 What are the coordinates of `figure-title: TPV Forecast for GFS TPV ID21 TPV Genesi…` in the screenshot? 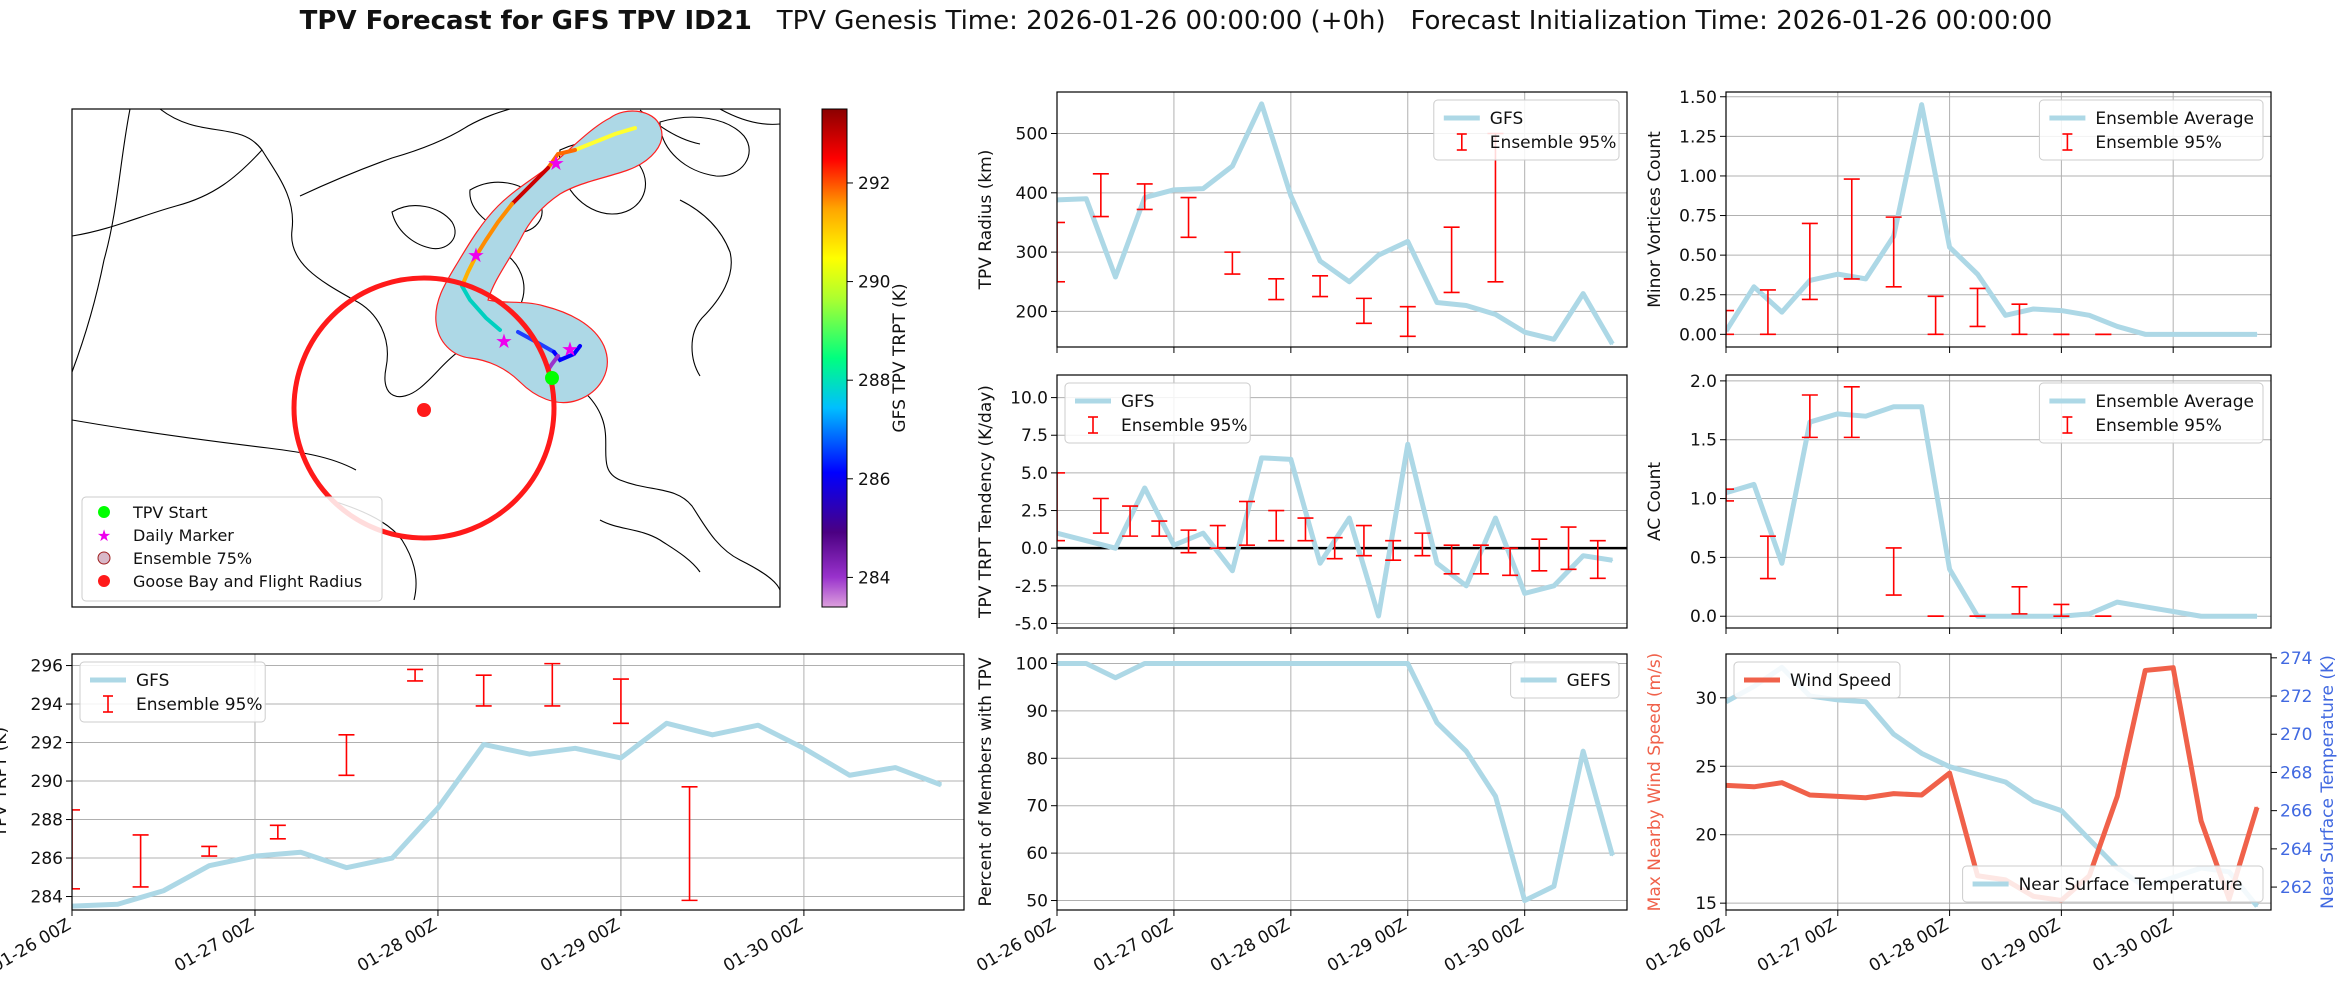 It's located at (1176, 21).